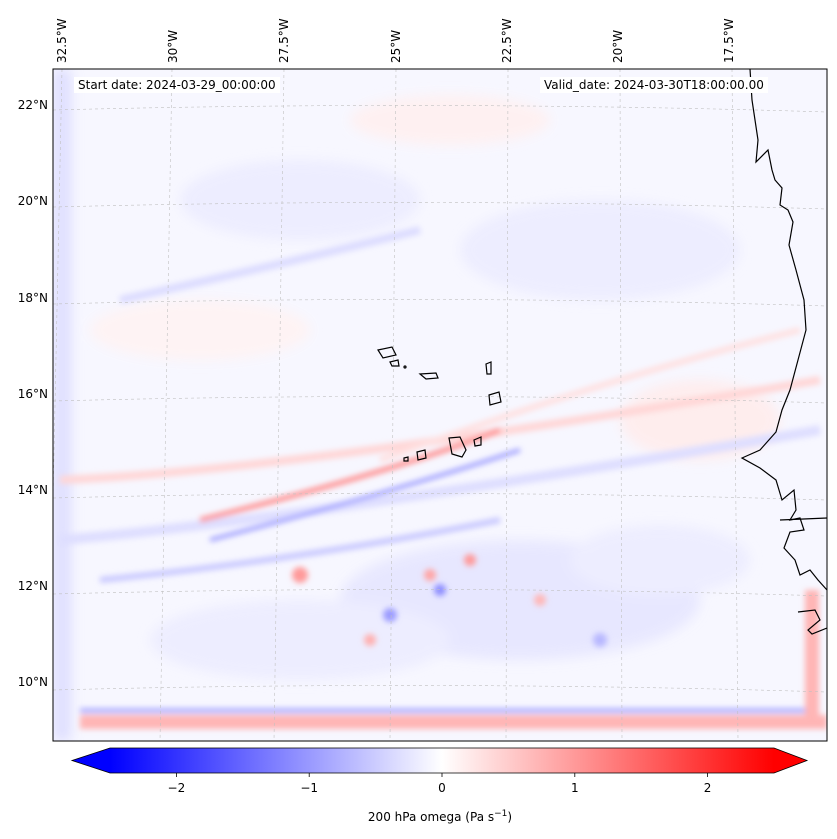  I want to click on colorbar, so click(439, 762).